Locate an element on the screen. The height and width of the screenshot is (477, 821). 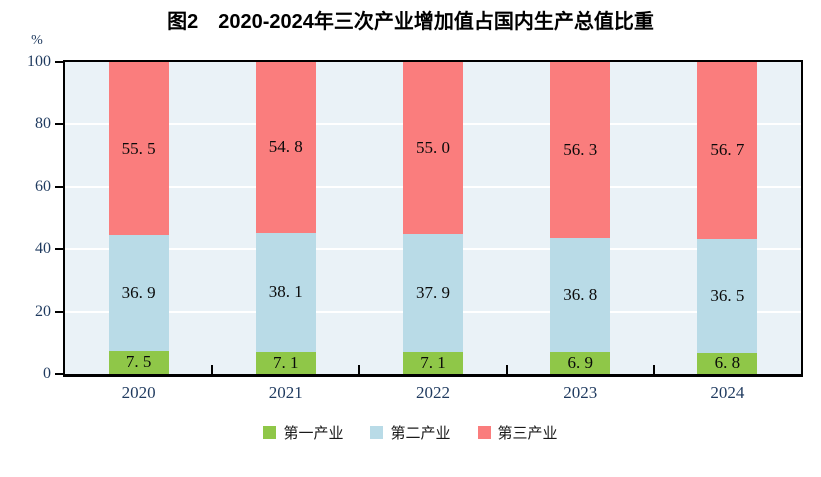
bar-value-label: 55. 0 is located at coordinates (433, 147).